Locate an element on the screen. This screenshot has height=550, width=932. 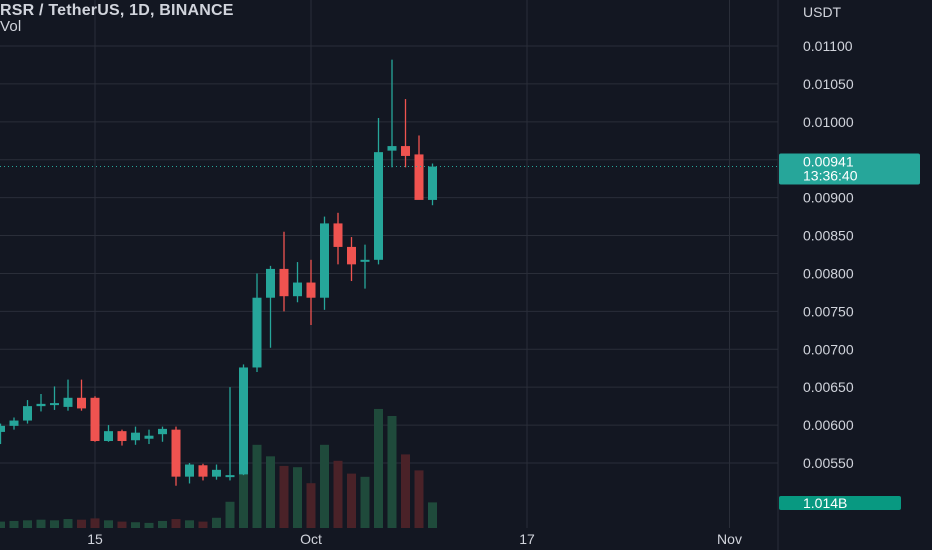
time-tick-label: 15 is located at coordinates (95, 539).